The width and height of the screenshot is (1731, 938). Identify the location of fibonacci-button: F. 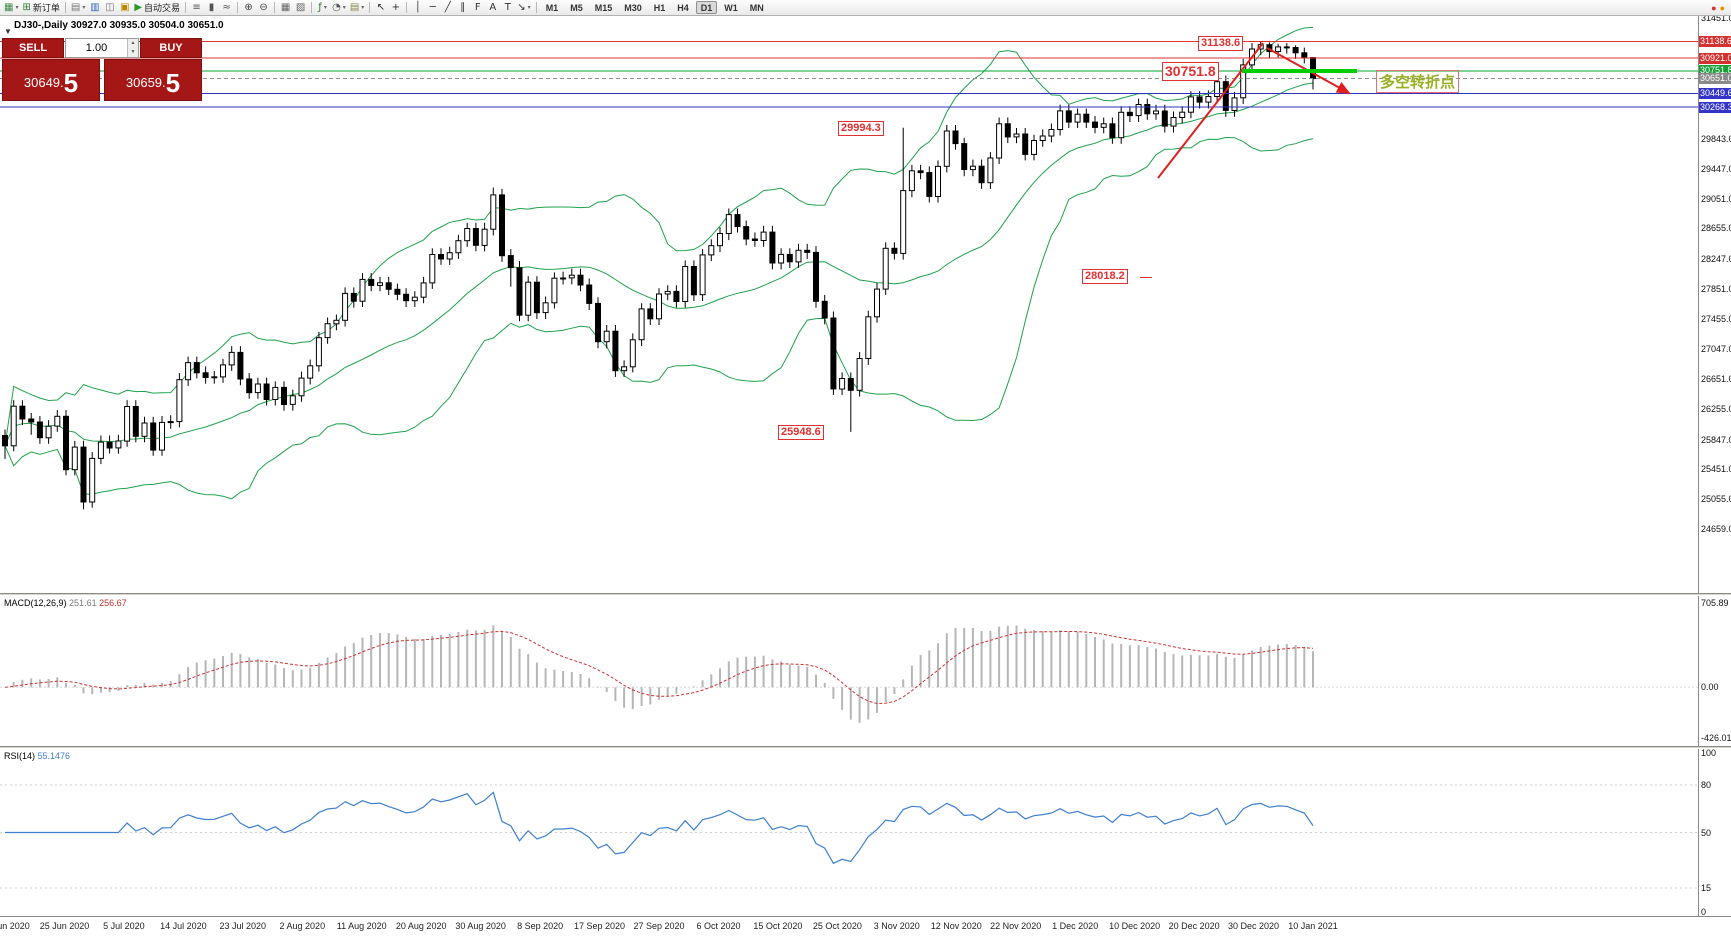
(477, 8).